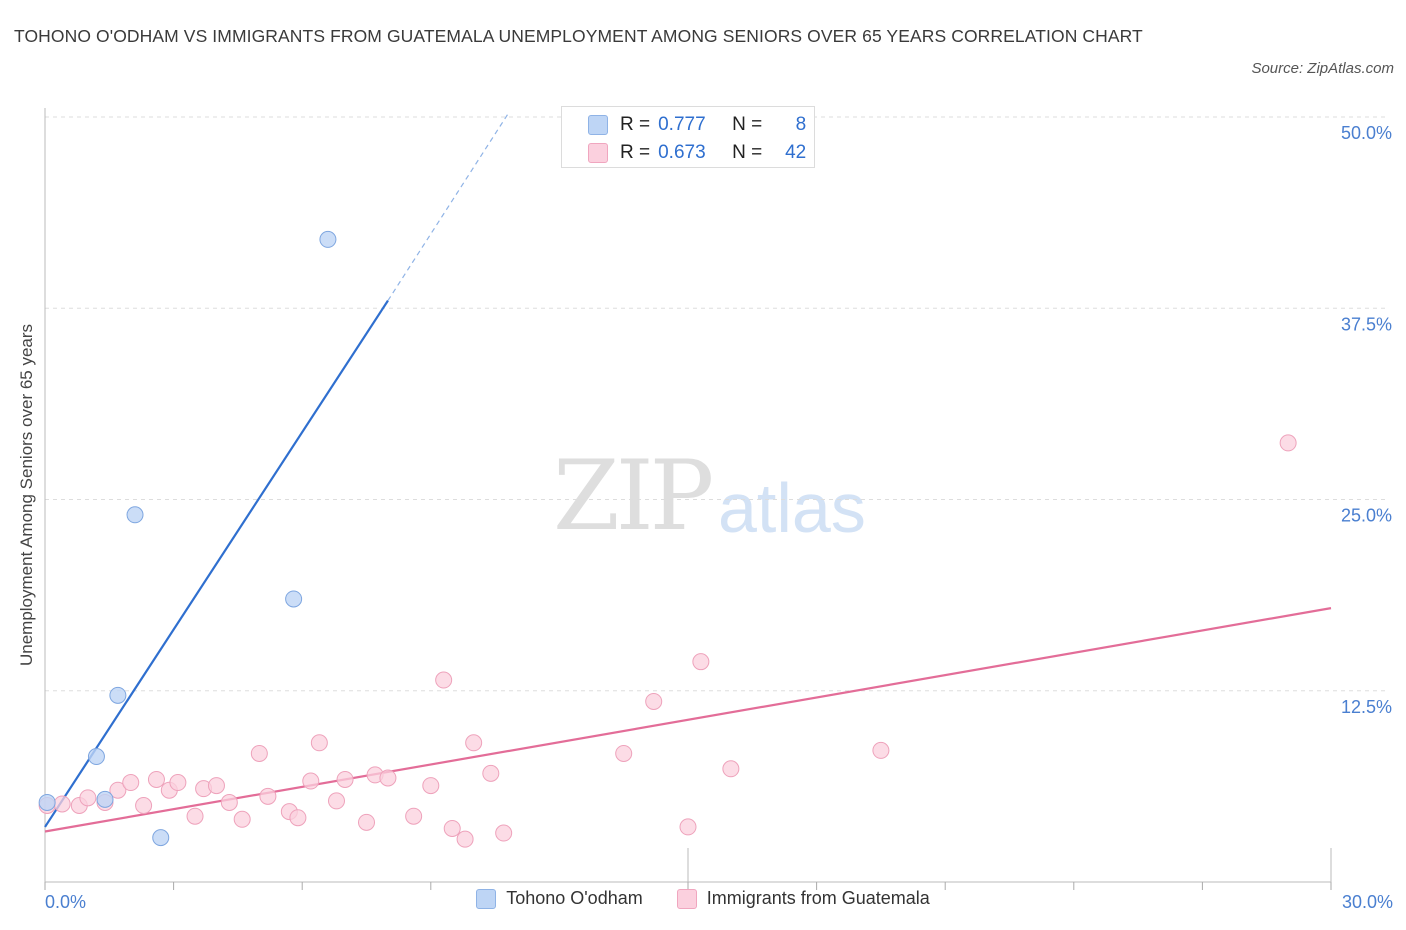 The height and width of the screenshot is (930, 1406). What do you see at coordinates (1366, 133) in the screenshot?
I see `y-tick-label: 50.0%` at bounding box center [1366, 133].